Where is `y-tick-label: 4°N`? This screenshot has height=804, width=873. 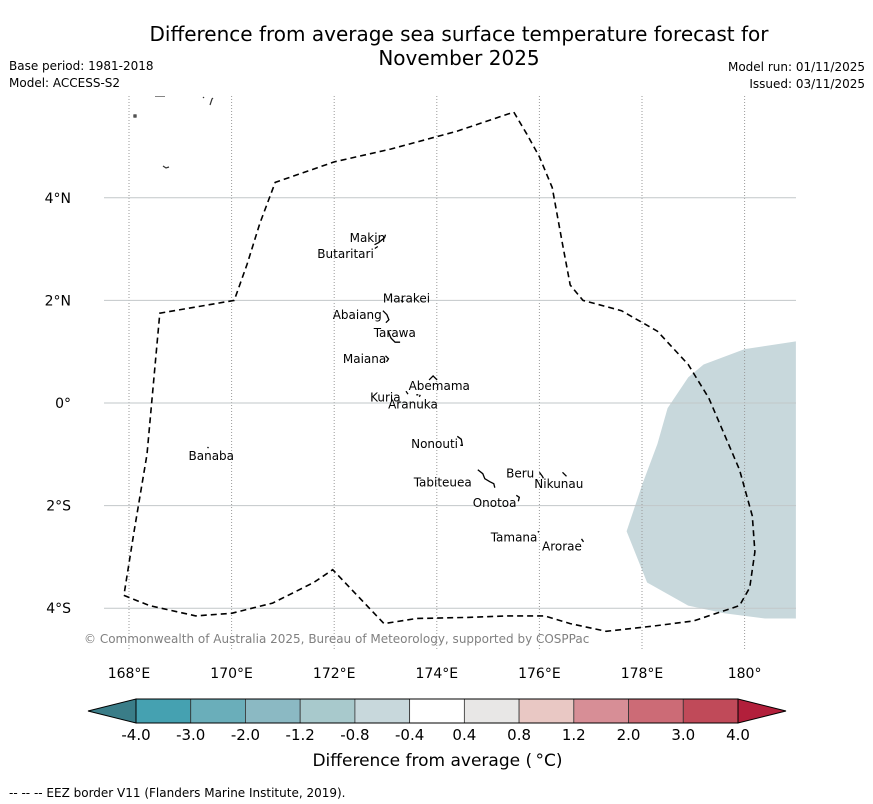 y-tick-label: 4°N is located at coordinates (58, 199).